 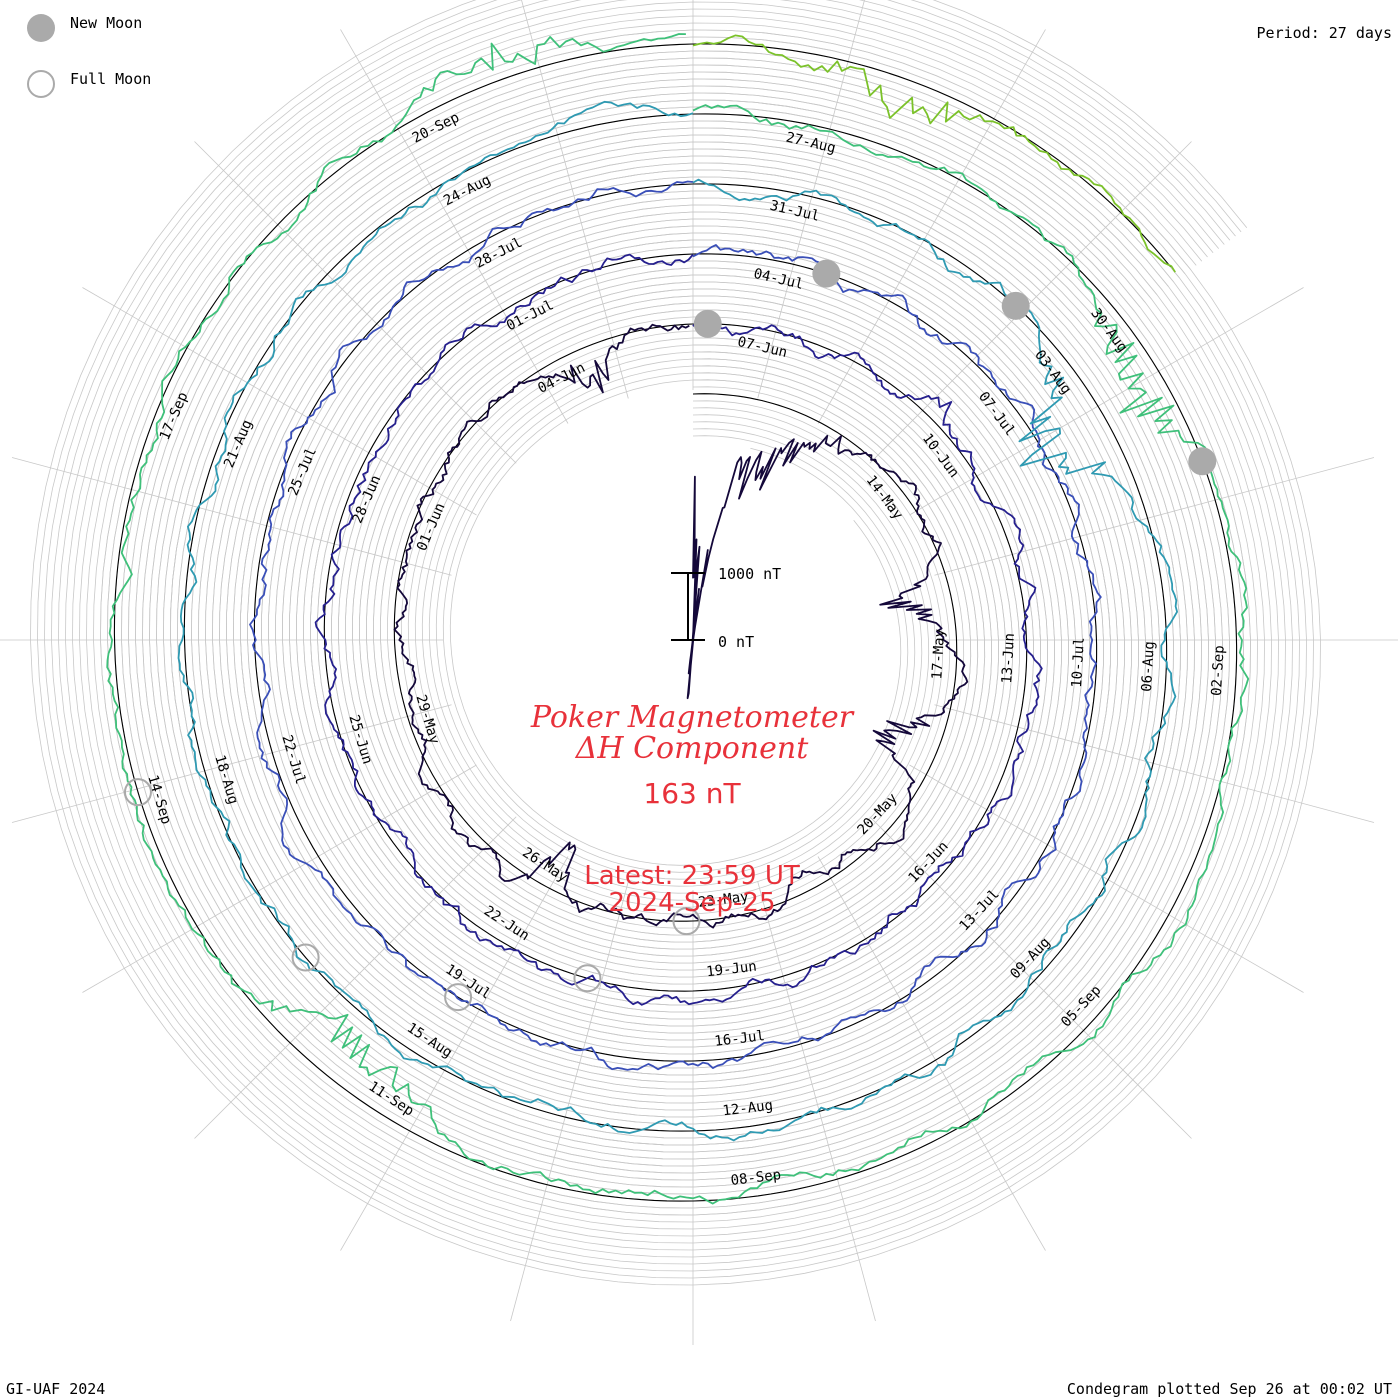 I want to click on scale-top-label: 1000 nT, so click(x=749, y=574).